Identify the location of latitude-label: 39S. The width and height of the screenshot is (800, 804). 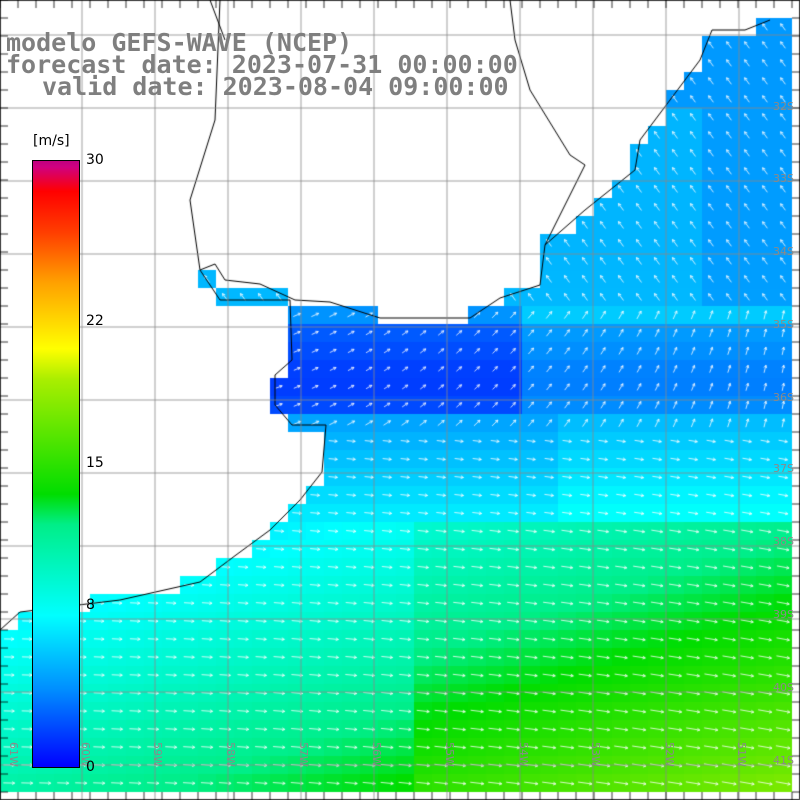
(783, 614).